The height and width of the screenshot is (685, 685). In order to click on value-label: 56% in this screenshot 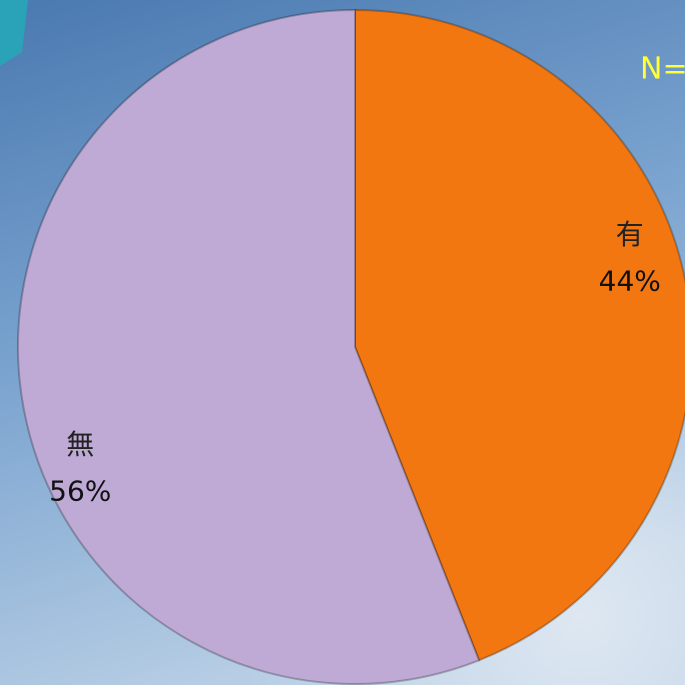, I will do `click(80, 490)`.